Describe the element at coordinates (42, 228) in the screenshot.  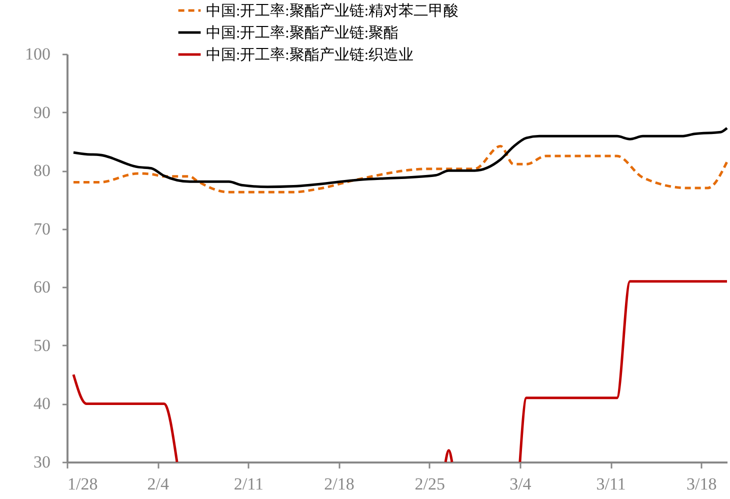
I see `y-tick-label: 70` at that location.